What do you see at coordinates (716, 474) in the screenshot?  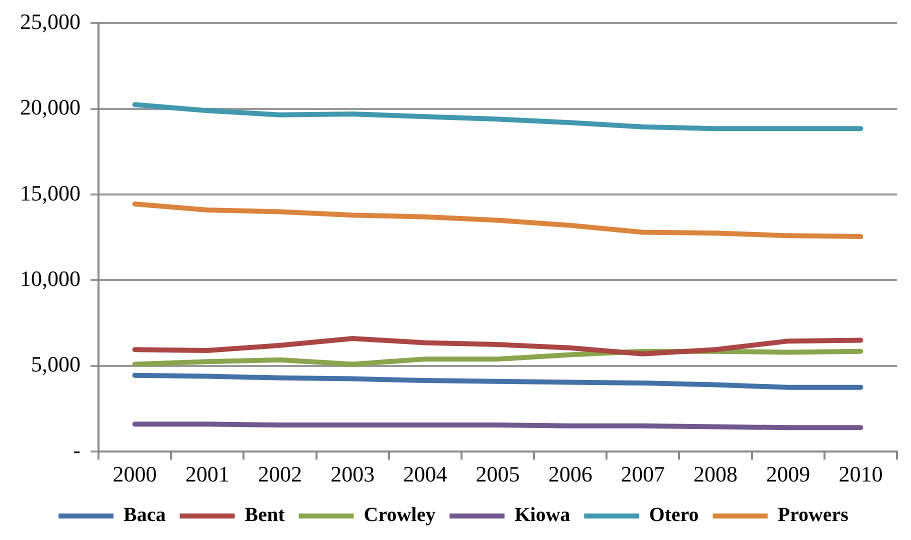 I see `x-tick-label: 2008` at bounding box center [716, 474].